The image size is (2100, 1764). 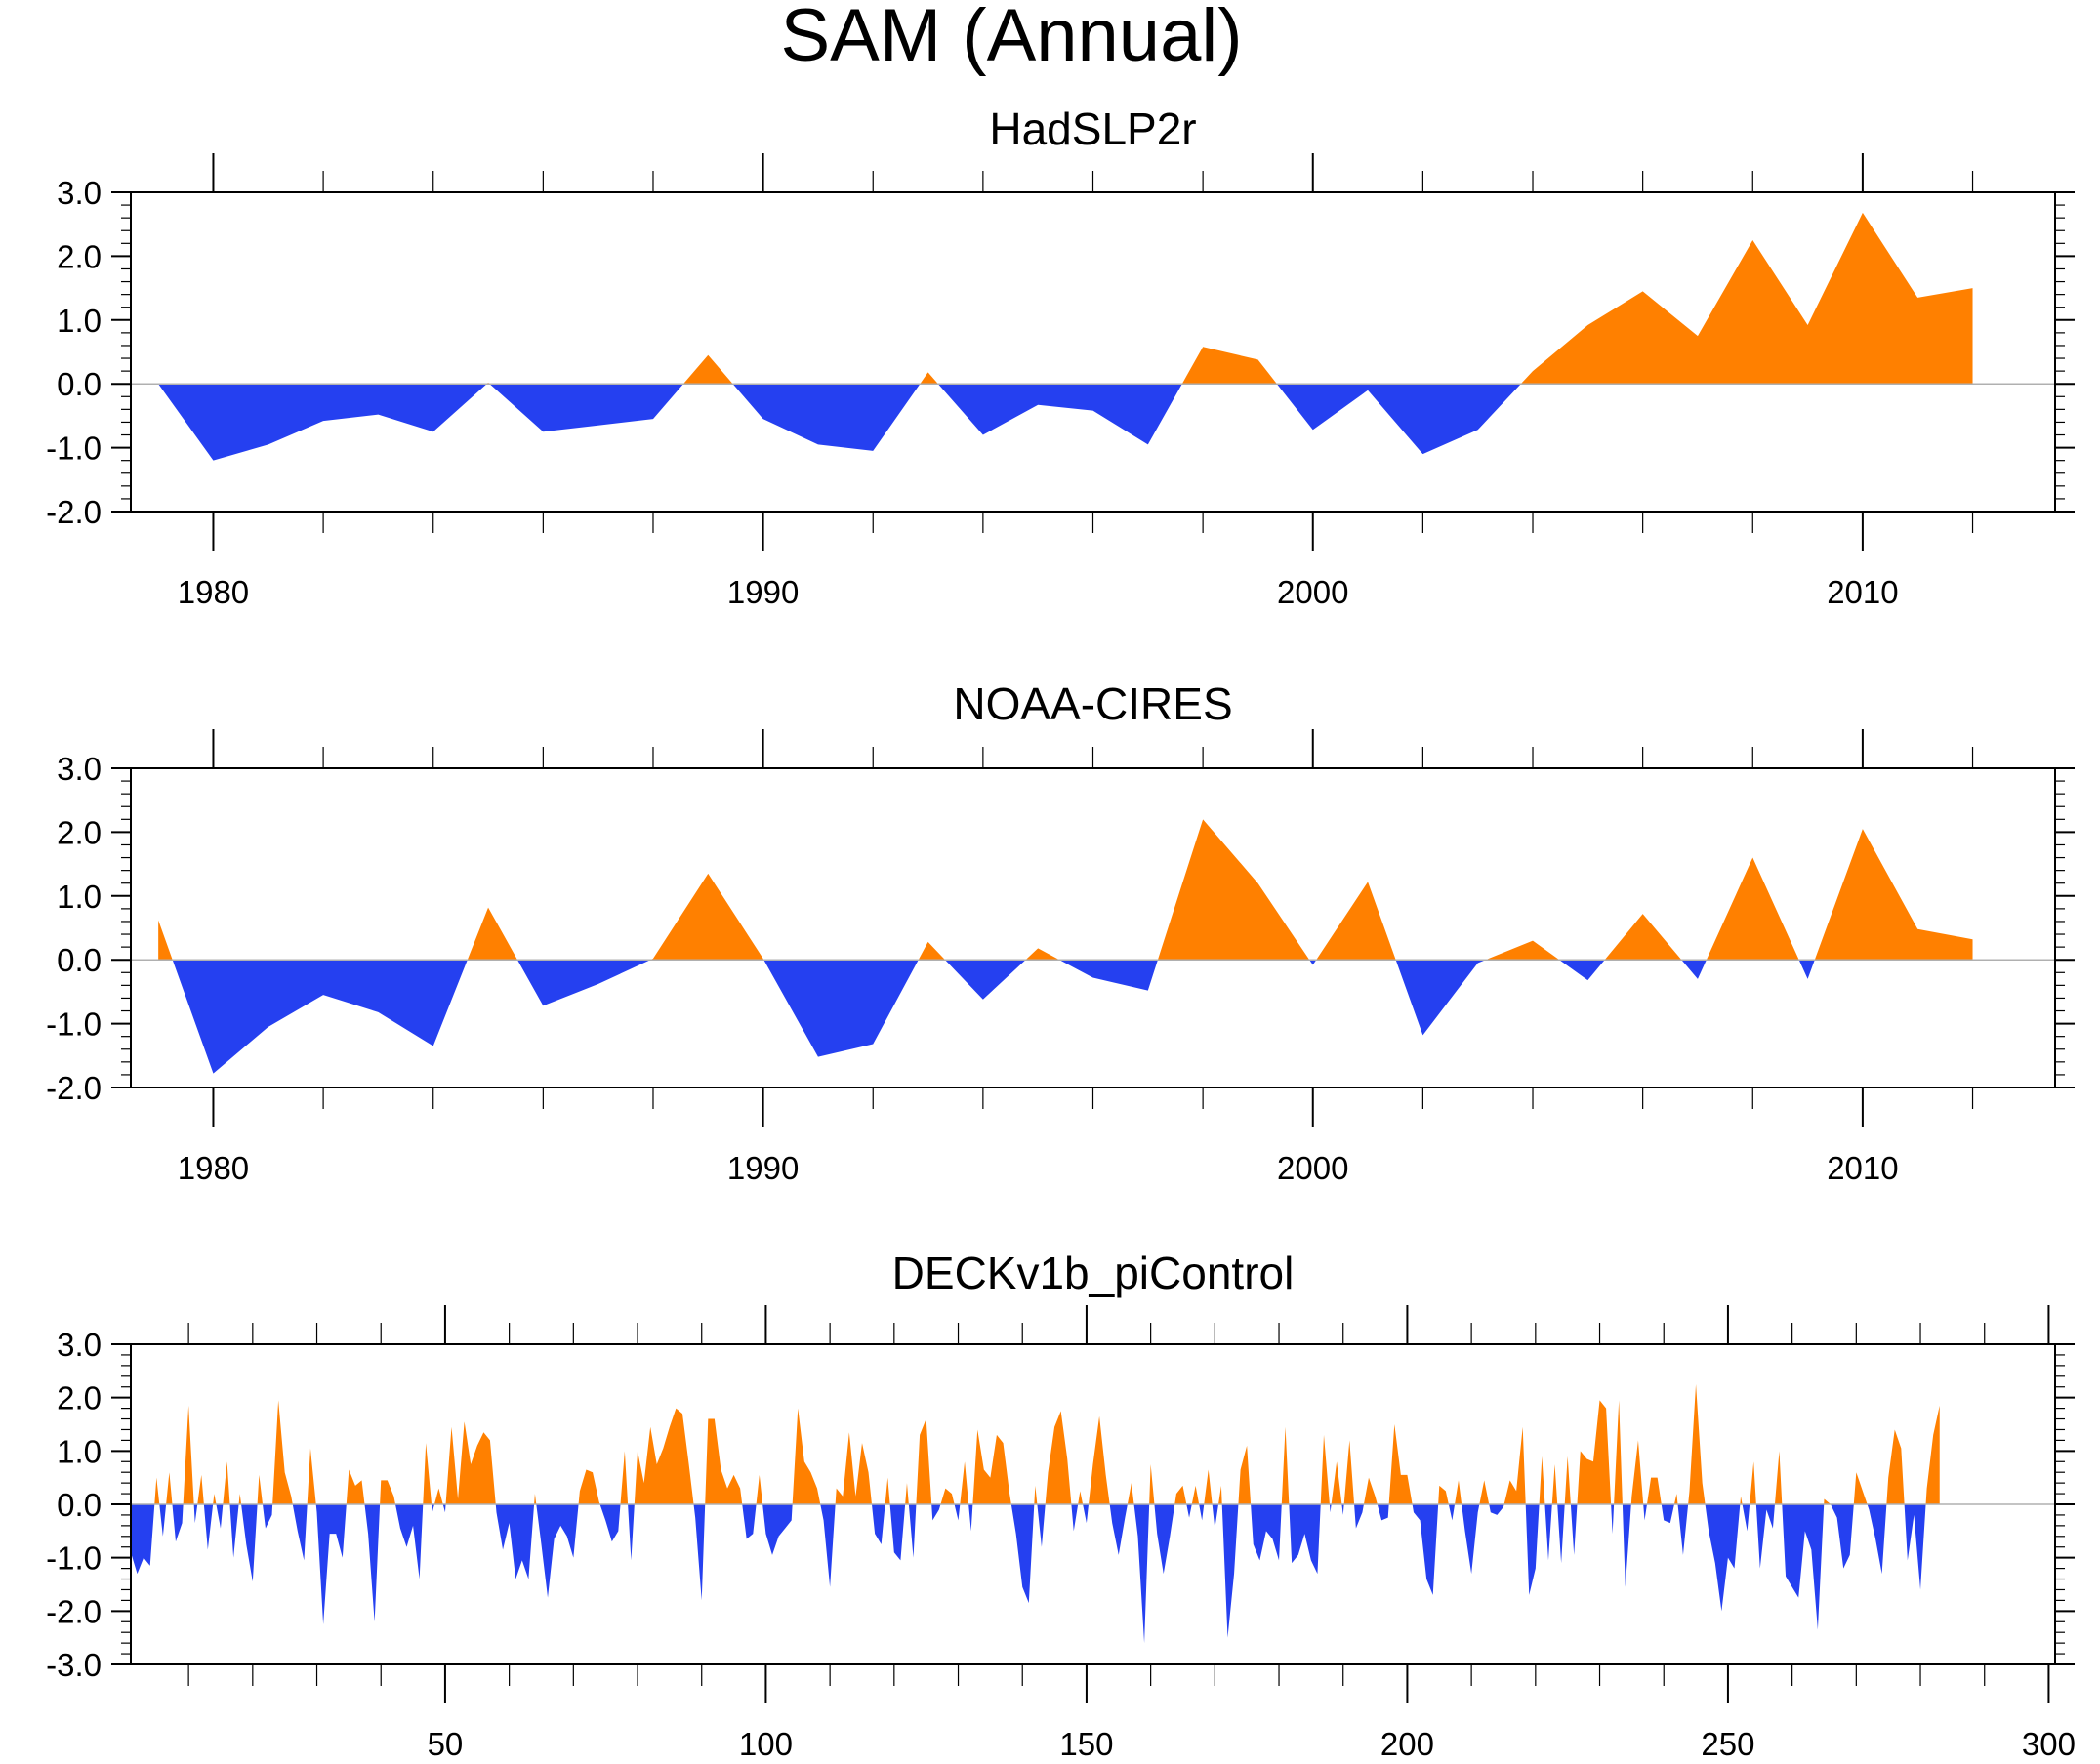 What do you see at coordinates (1407, 1744) in the screenshot?
I see `x-tick-label: 200` at bounding box center [1407, 1744].